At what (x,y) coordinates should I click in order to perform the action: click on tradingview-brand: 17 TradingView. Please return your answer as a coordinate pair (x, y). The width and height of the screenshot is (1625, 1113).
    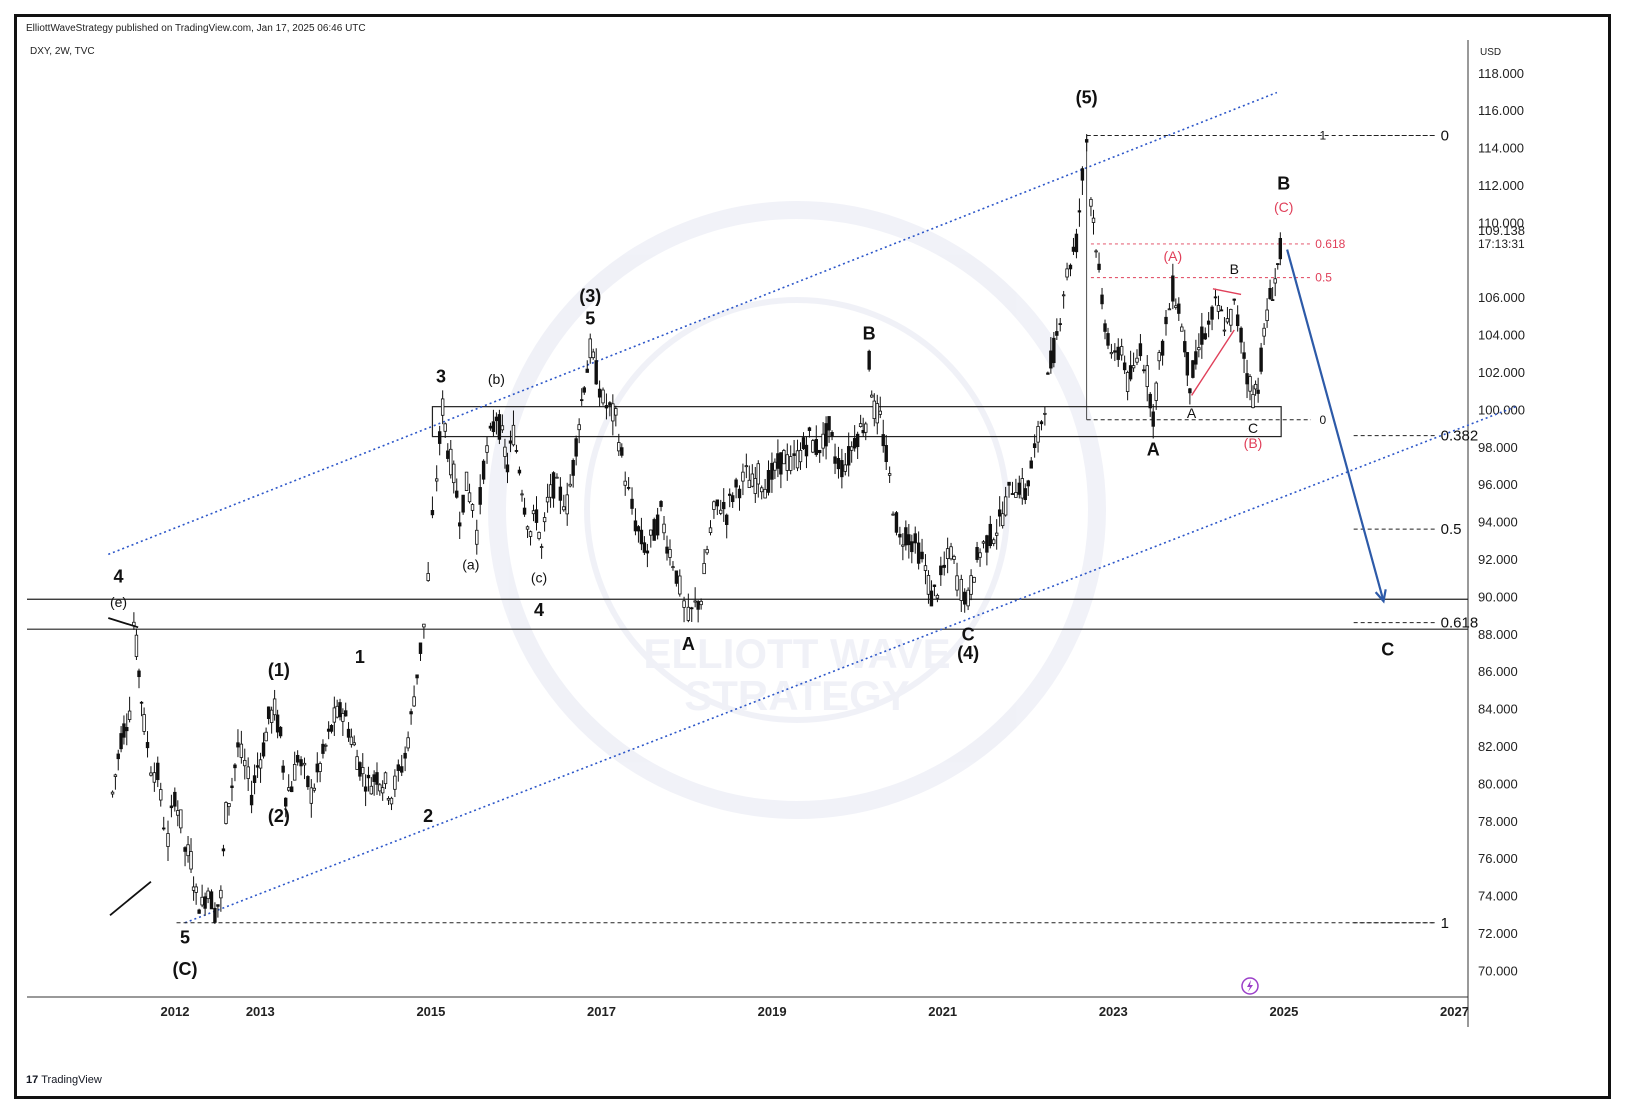
    Looking at the image, I should click on (64, 1080).